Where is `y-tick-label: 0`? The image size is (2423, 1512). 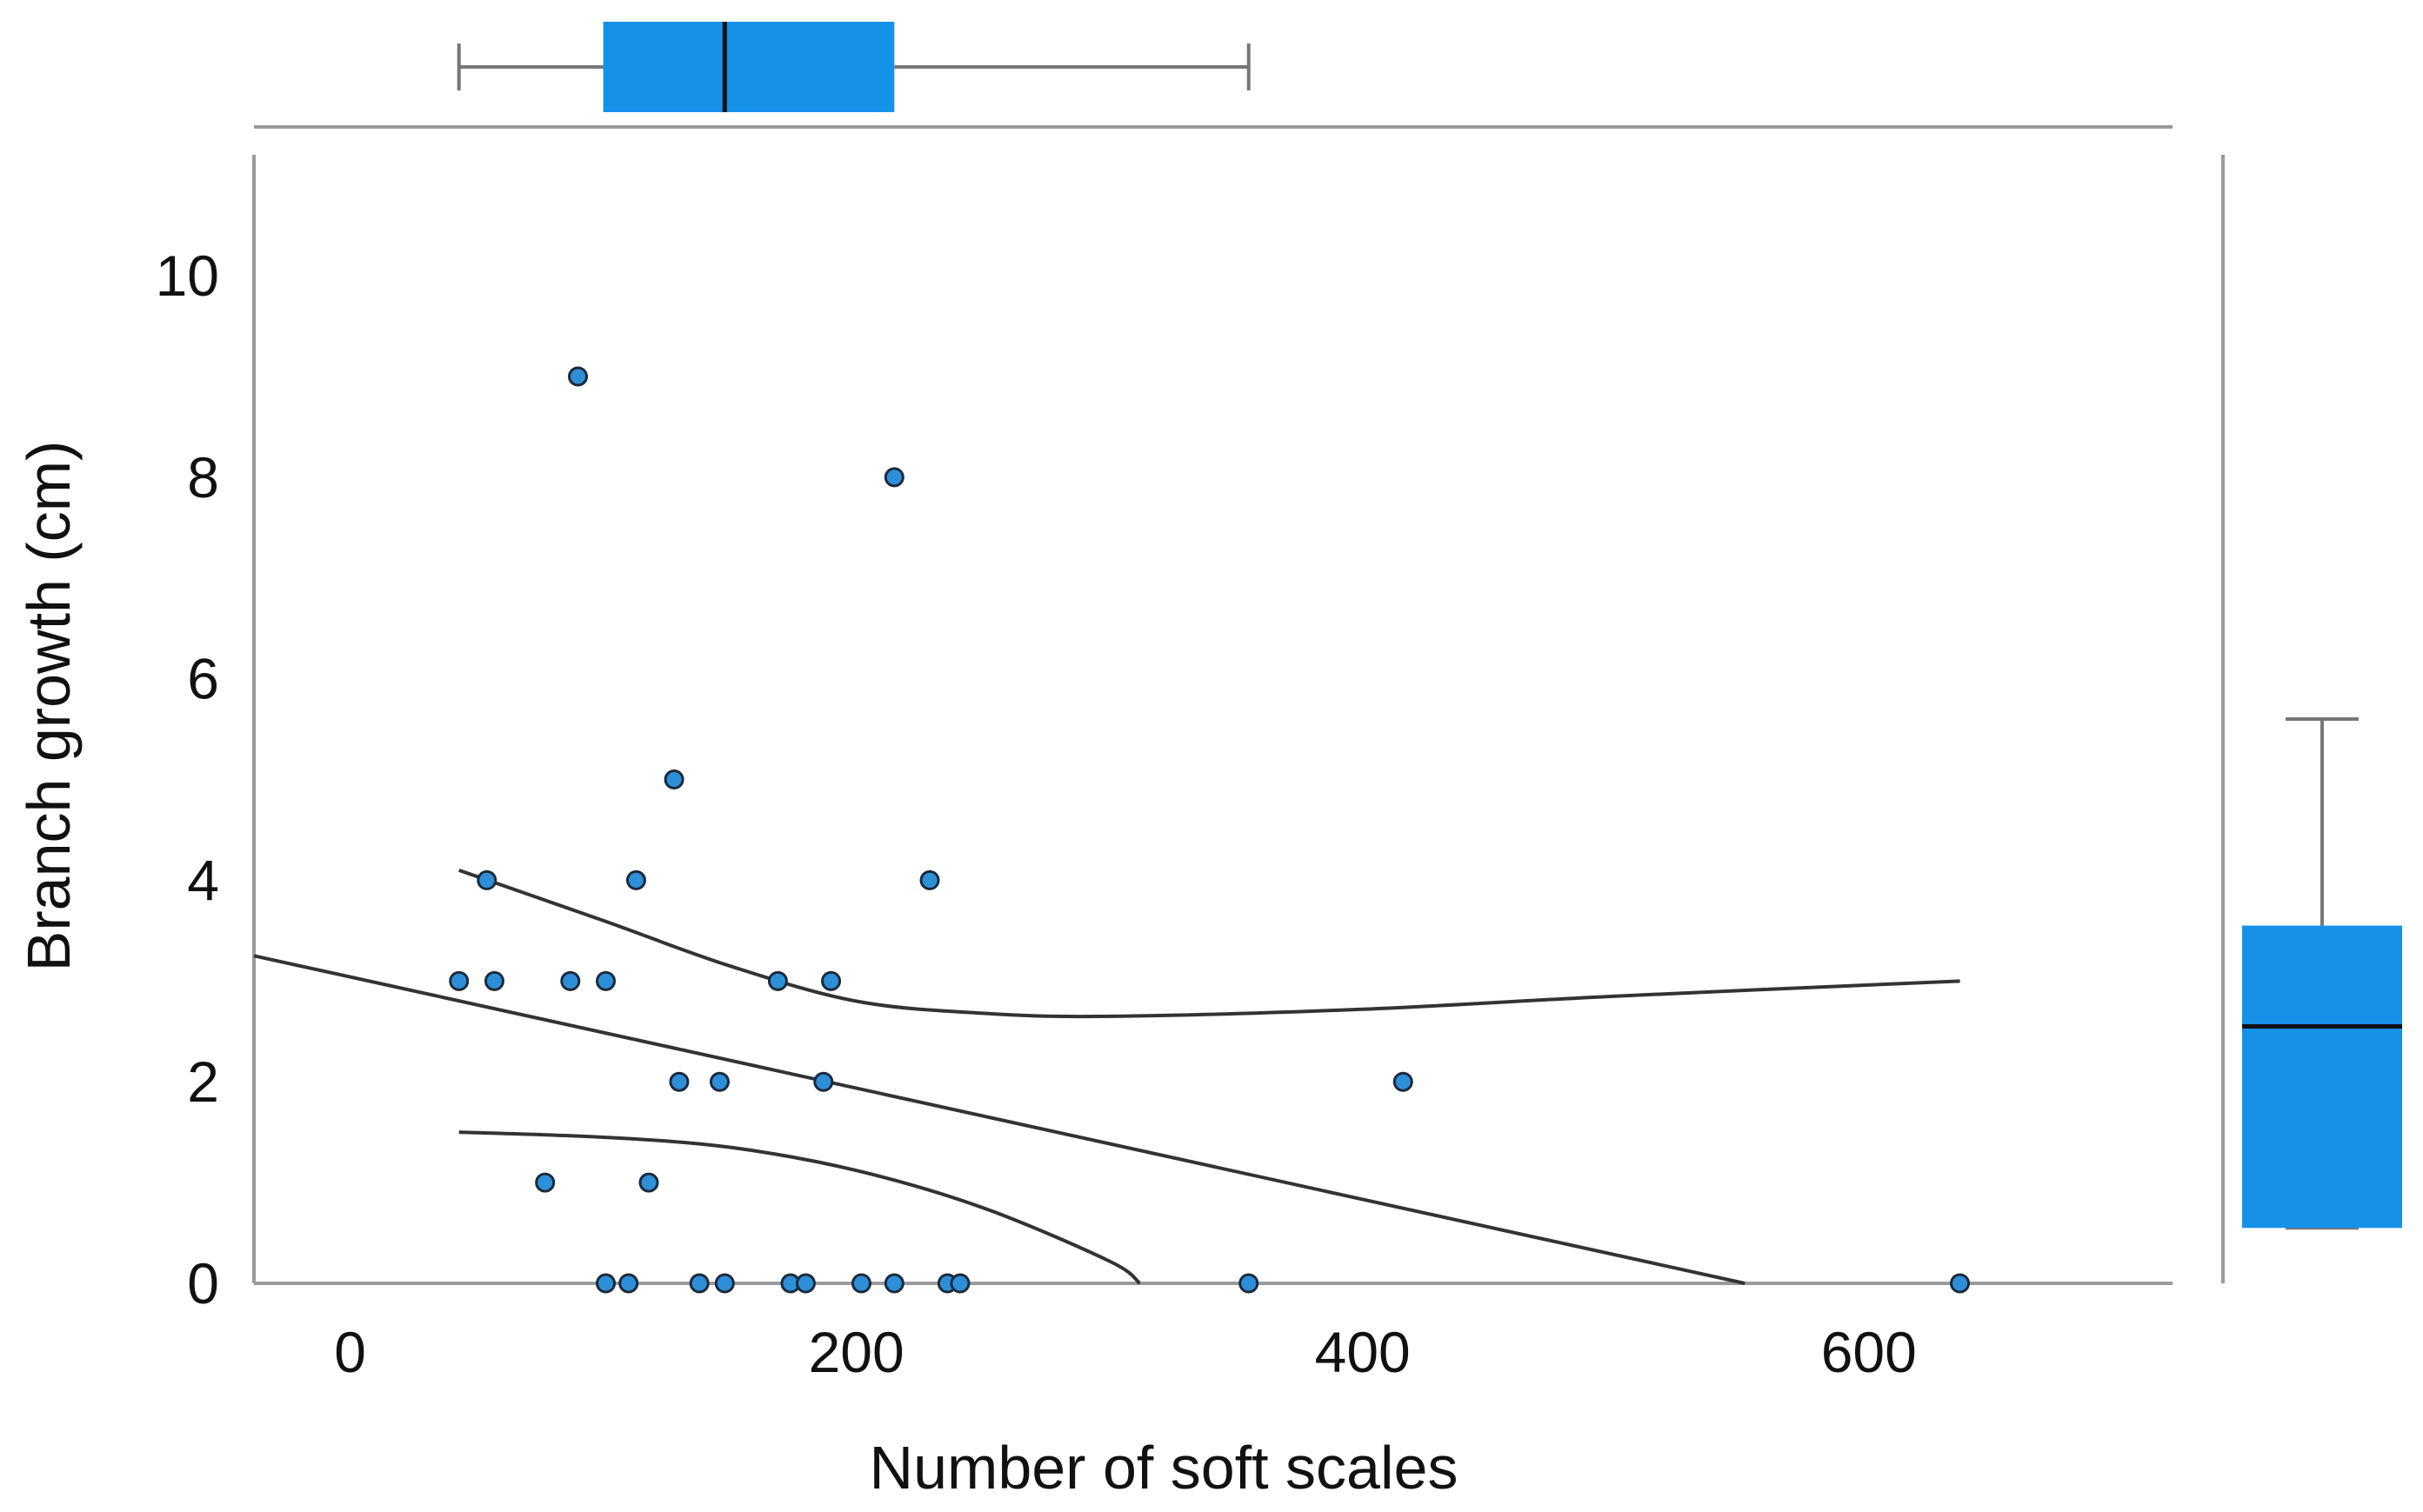
y-tick-label: 0 is located at coordinates (203, 1283).